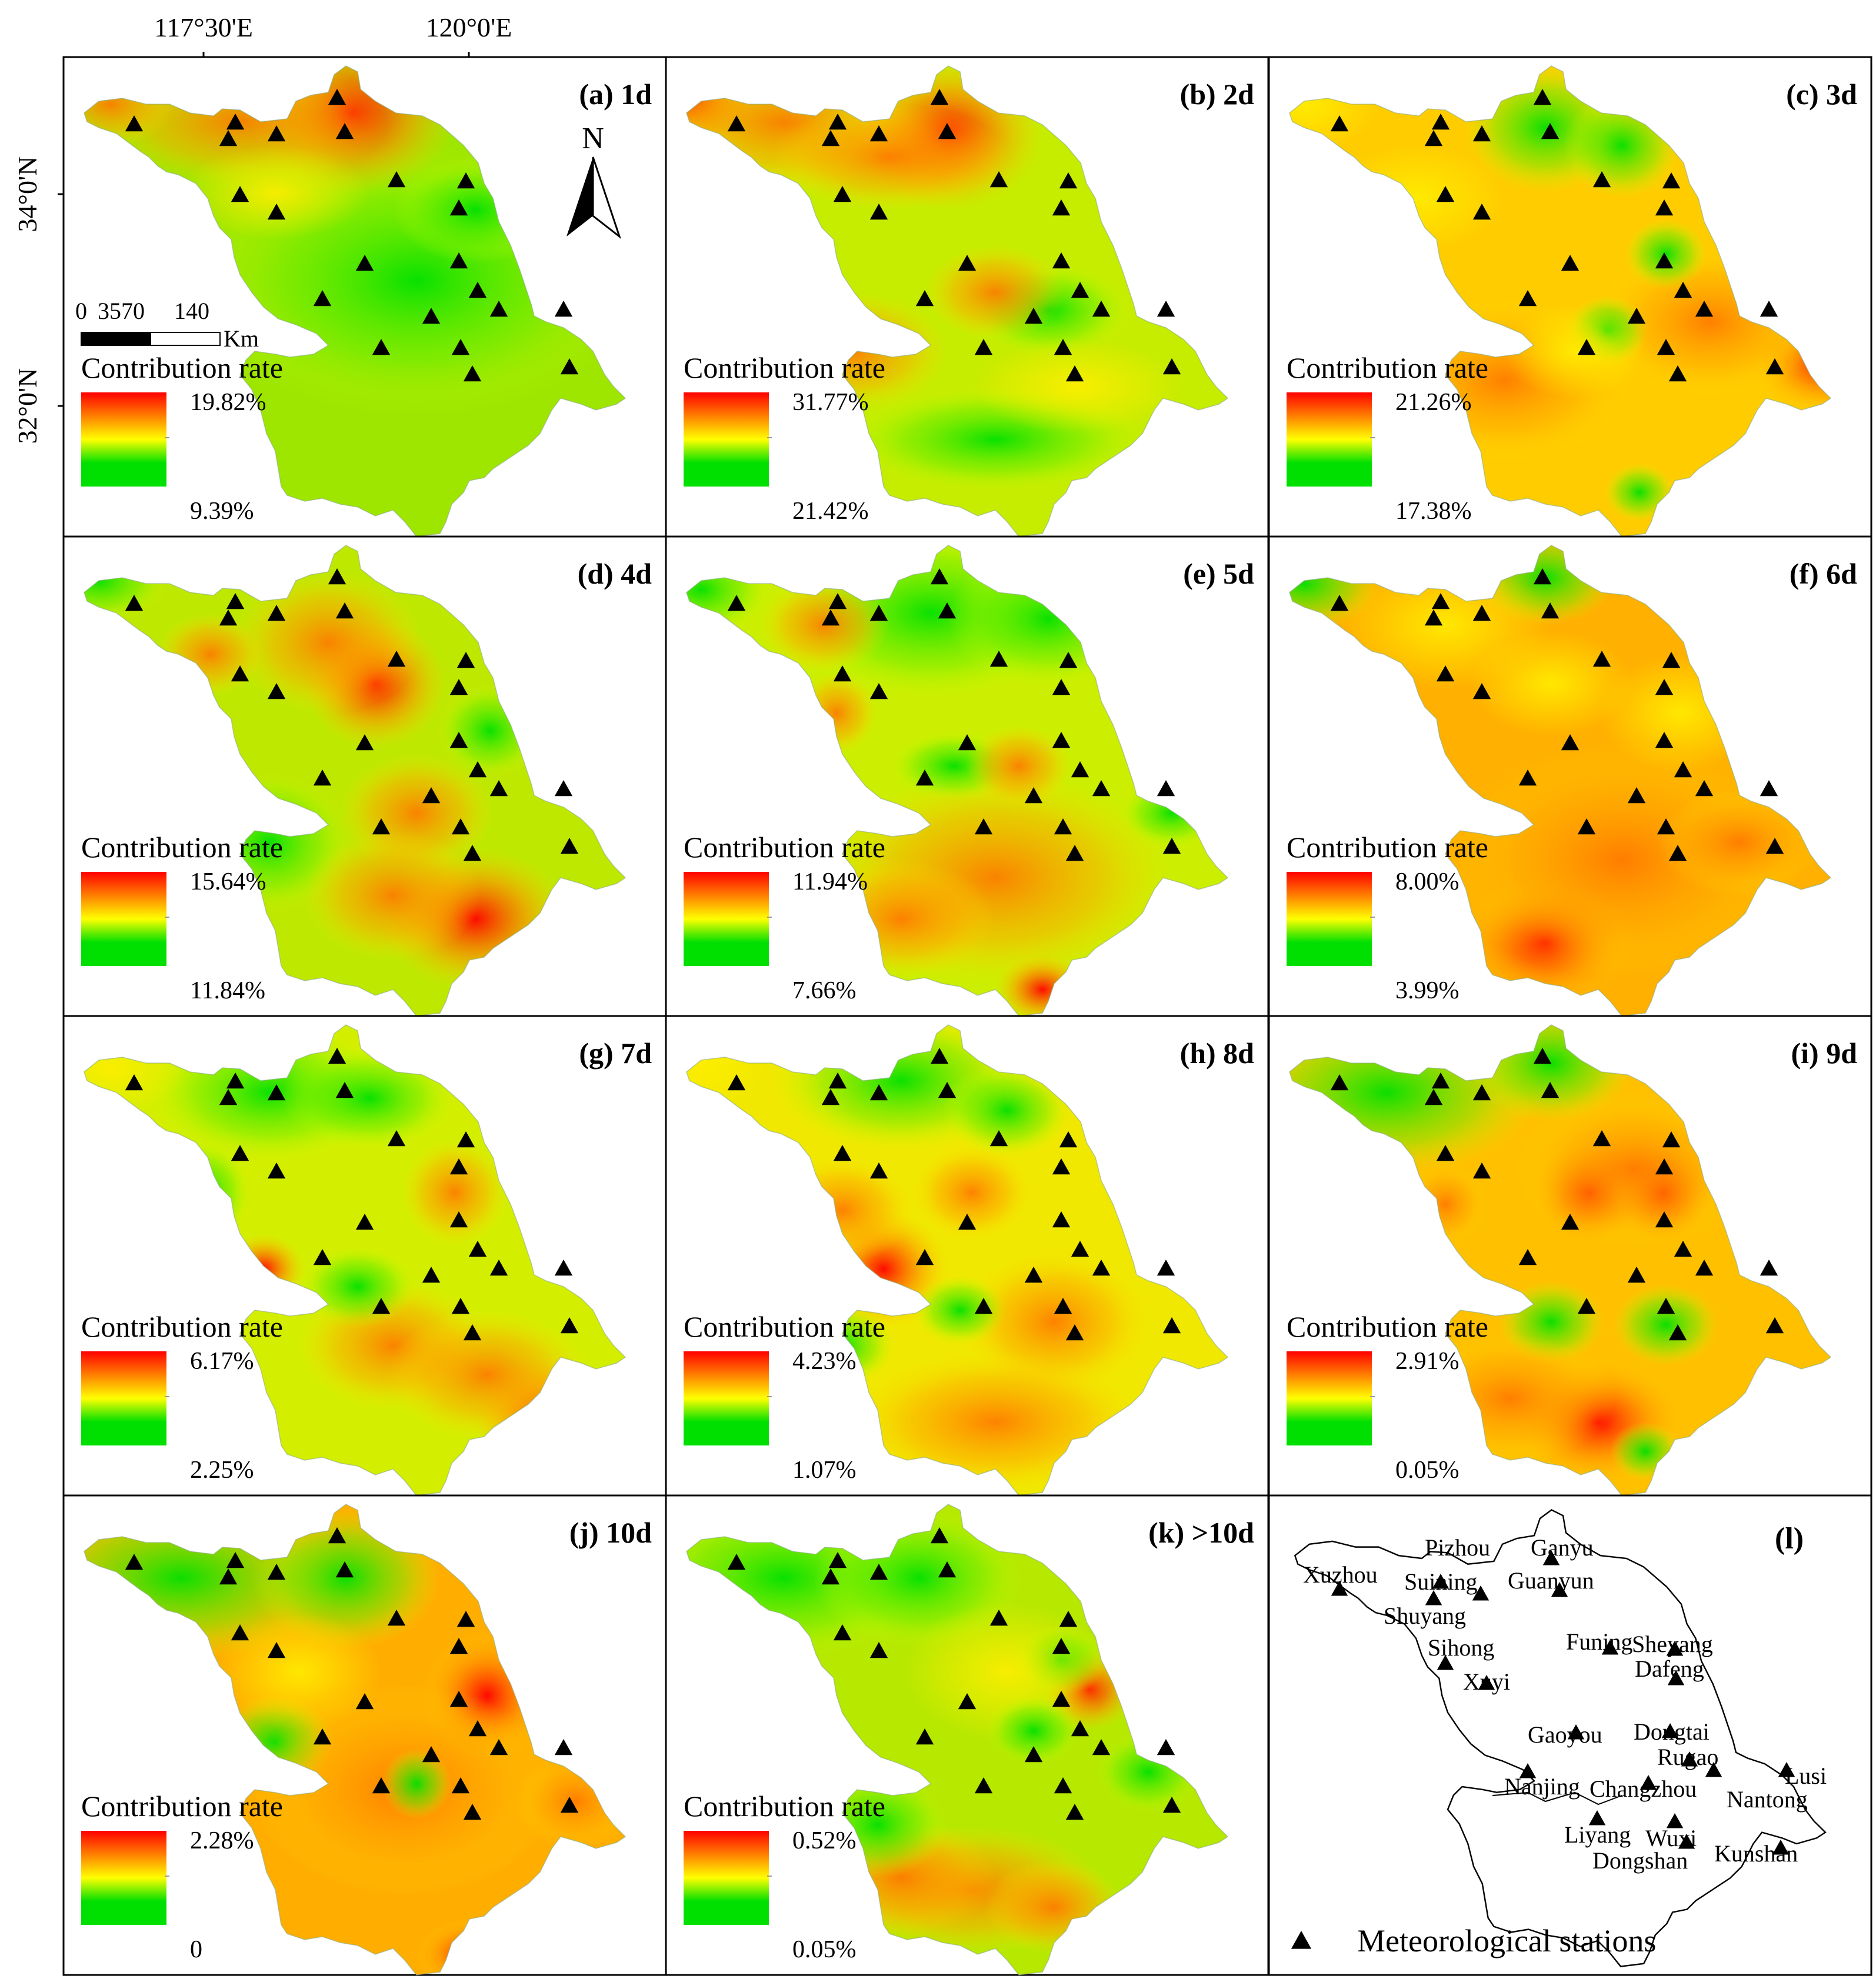  I want to click on lon-label: 117°30'E, so click(203, 27).